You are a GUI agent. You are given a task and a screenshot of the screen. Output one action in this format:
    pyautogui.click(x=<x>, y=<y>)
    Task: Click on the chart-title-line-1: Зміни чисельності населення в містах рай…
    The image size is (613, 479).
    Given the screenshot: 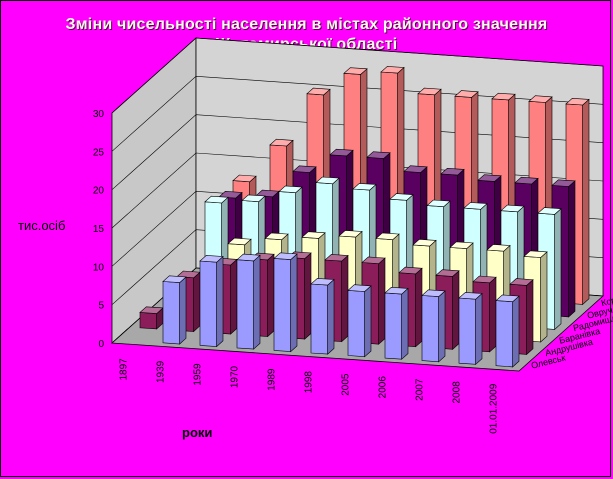 What is the action you would take?
    pyautogui.click(x=306, y=24)
    